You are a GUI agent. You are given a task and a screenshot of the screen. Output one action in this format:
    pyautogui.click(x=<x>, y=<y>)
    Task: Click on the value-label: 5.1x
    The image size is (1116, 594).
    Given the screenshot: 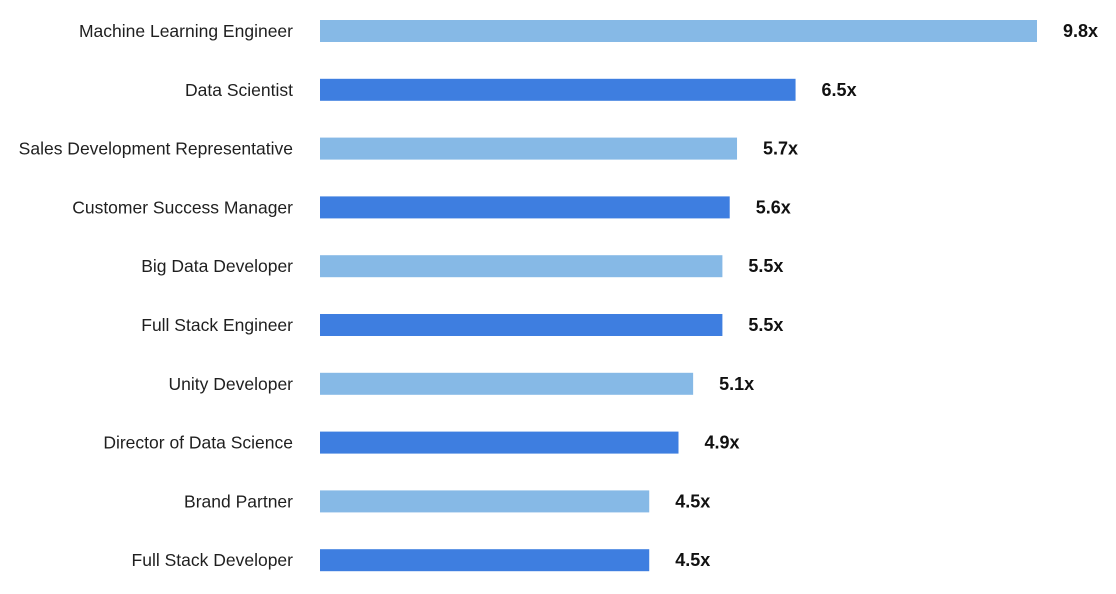 What is the action you would take?
    pyautogui.click(x=736, y=384)
    